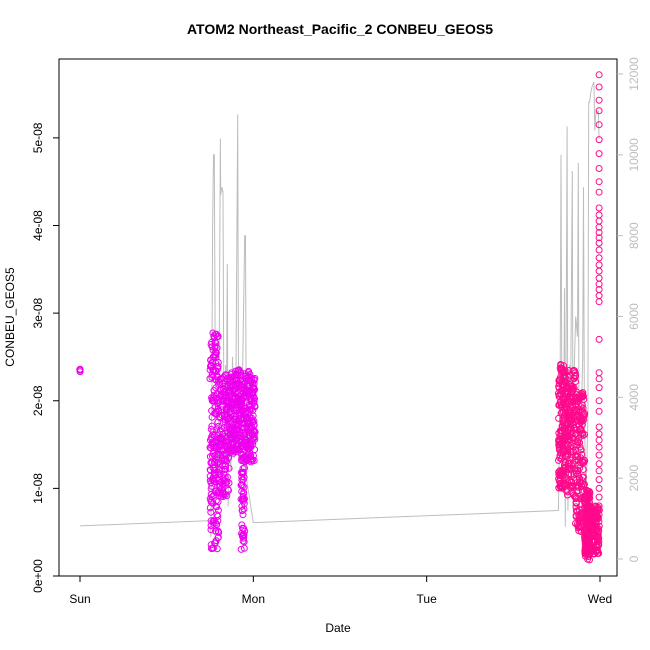  Describe the element at coordinates (253, 599) in the screenshot. I see `x-tick-label: Mon` at that location.